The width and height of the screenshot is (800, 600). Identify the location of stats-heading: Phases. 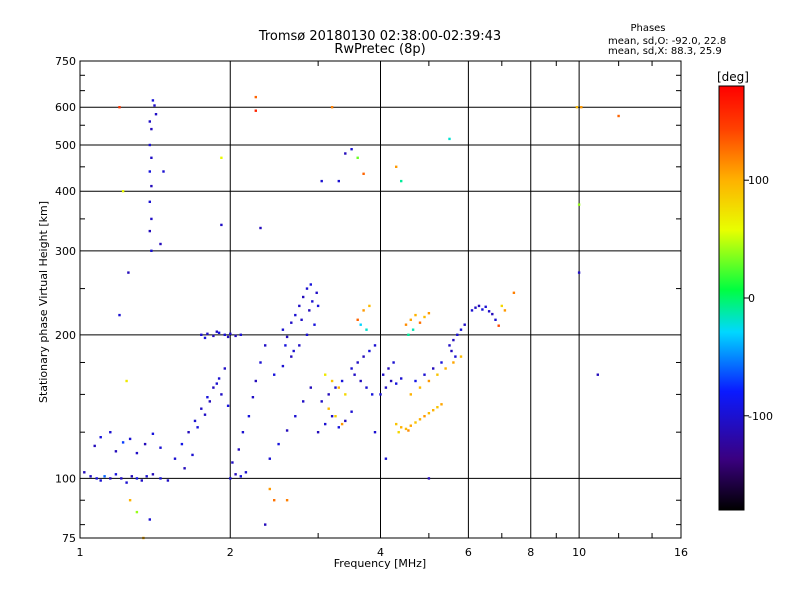
(647, 28).